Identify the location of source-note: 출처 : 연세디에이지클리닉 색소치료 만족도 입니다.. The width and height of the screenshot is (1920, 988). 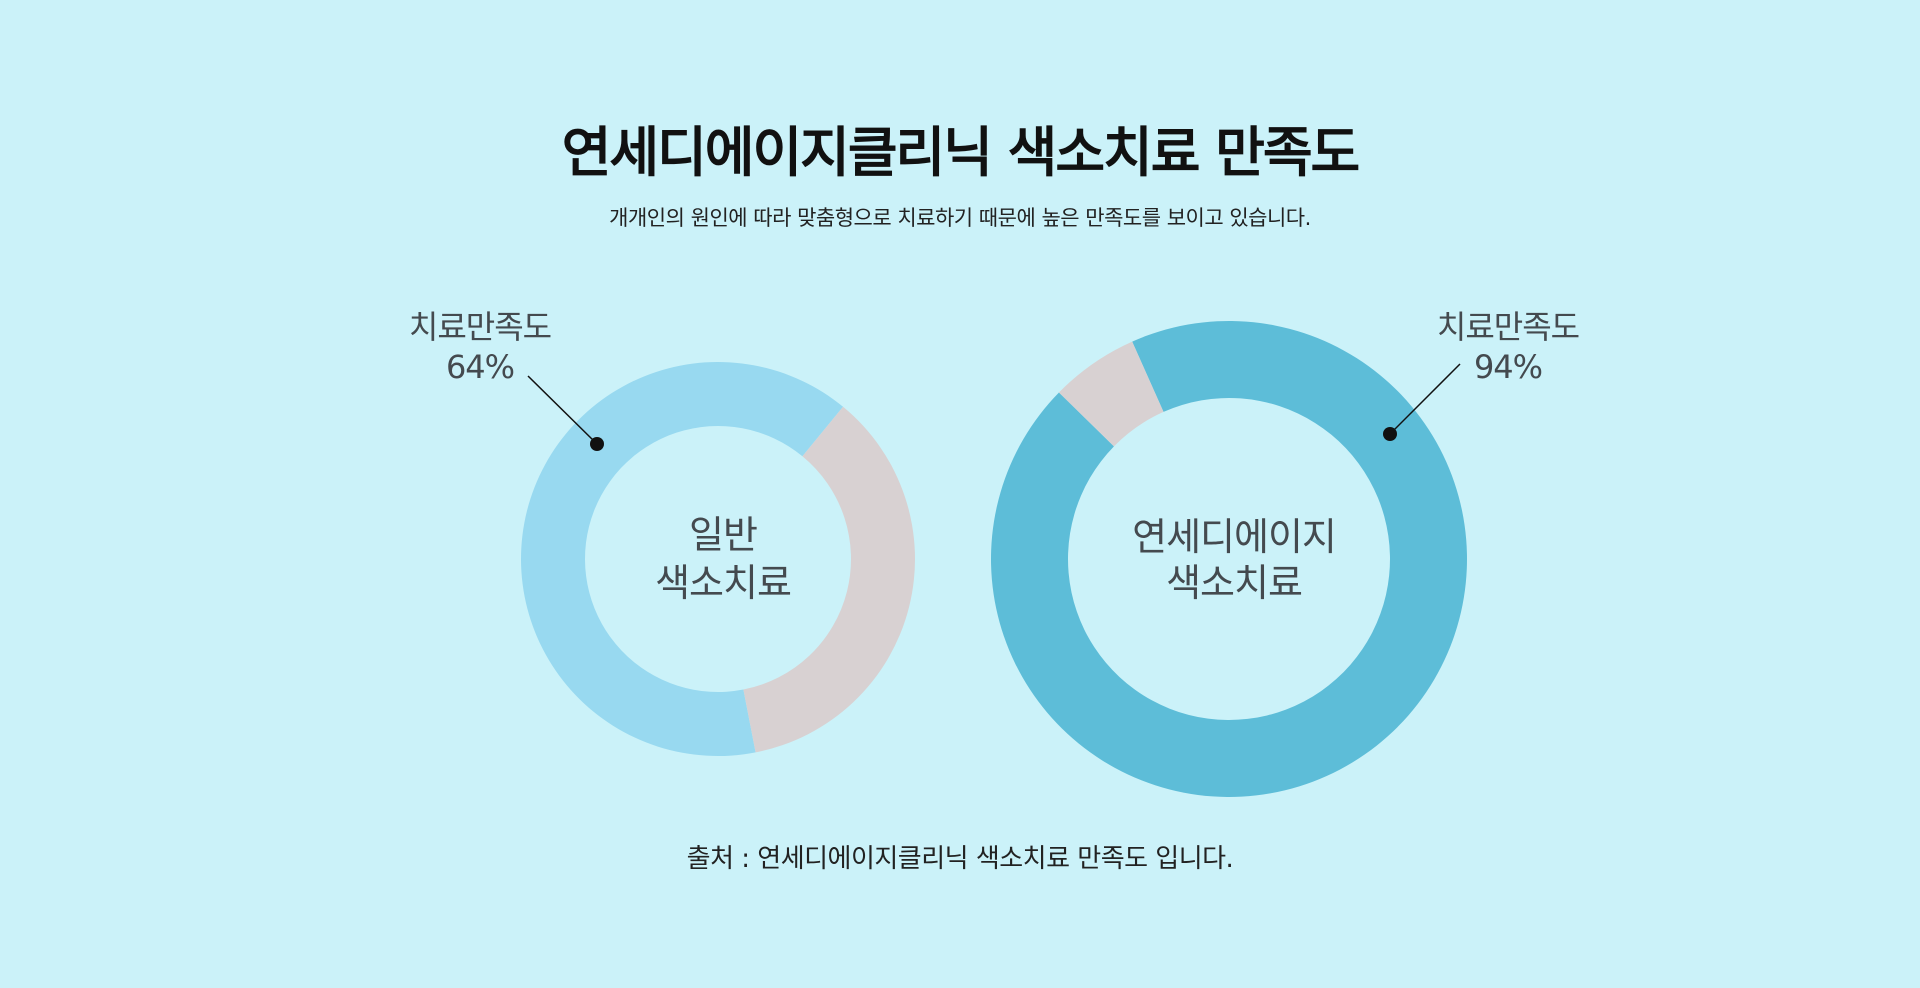
(960, 859).